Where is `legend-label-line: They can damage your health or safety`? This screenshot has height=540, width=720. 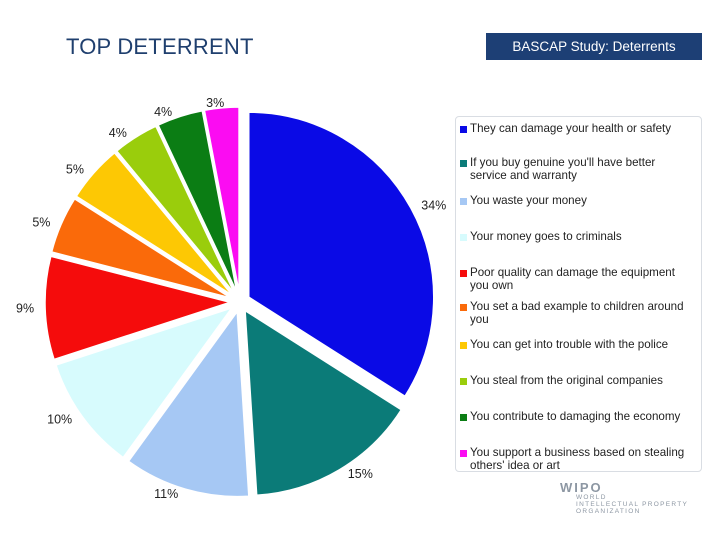
legend-label-line: They can damage your health or safety is located at coordinates (571, 128).